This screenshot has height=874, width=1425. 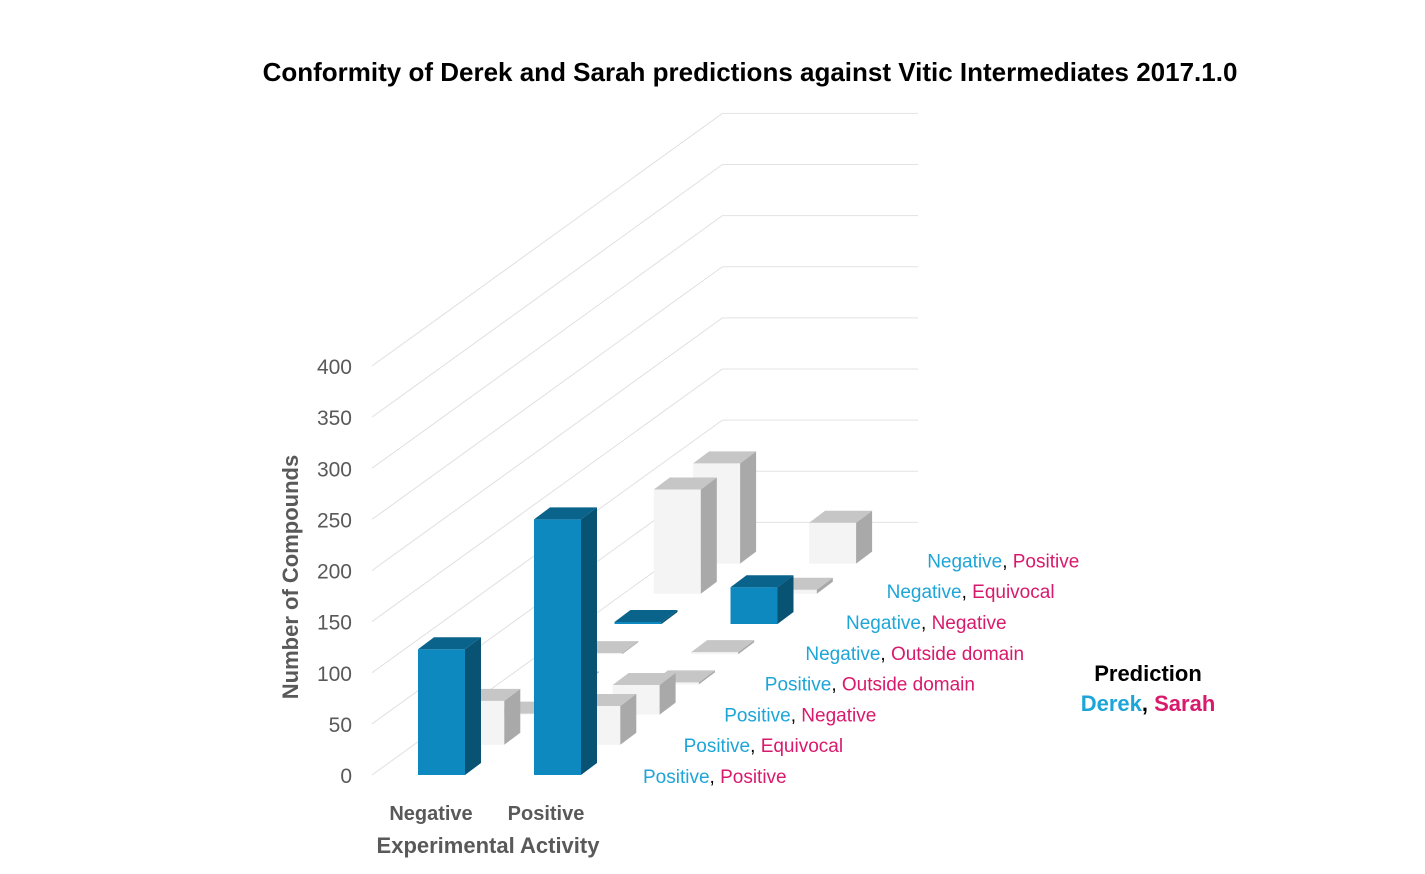 I want to click on legend-title: Prediction, so click(x=1148, y=673).